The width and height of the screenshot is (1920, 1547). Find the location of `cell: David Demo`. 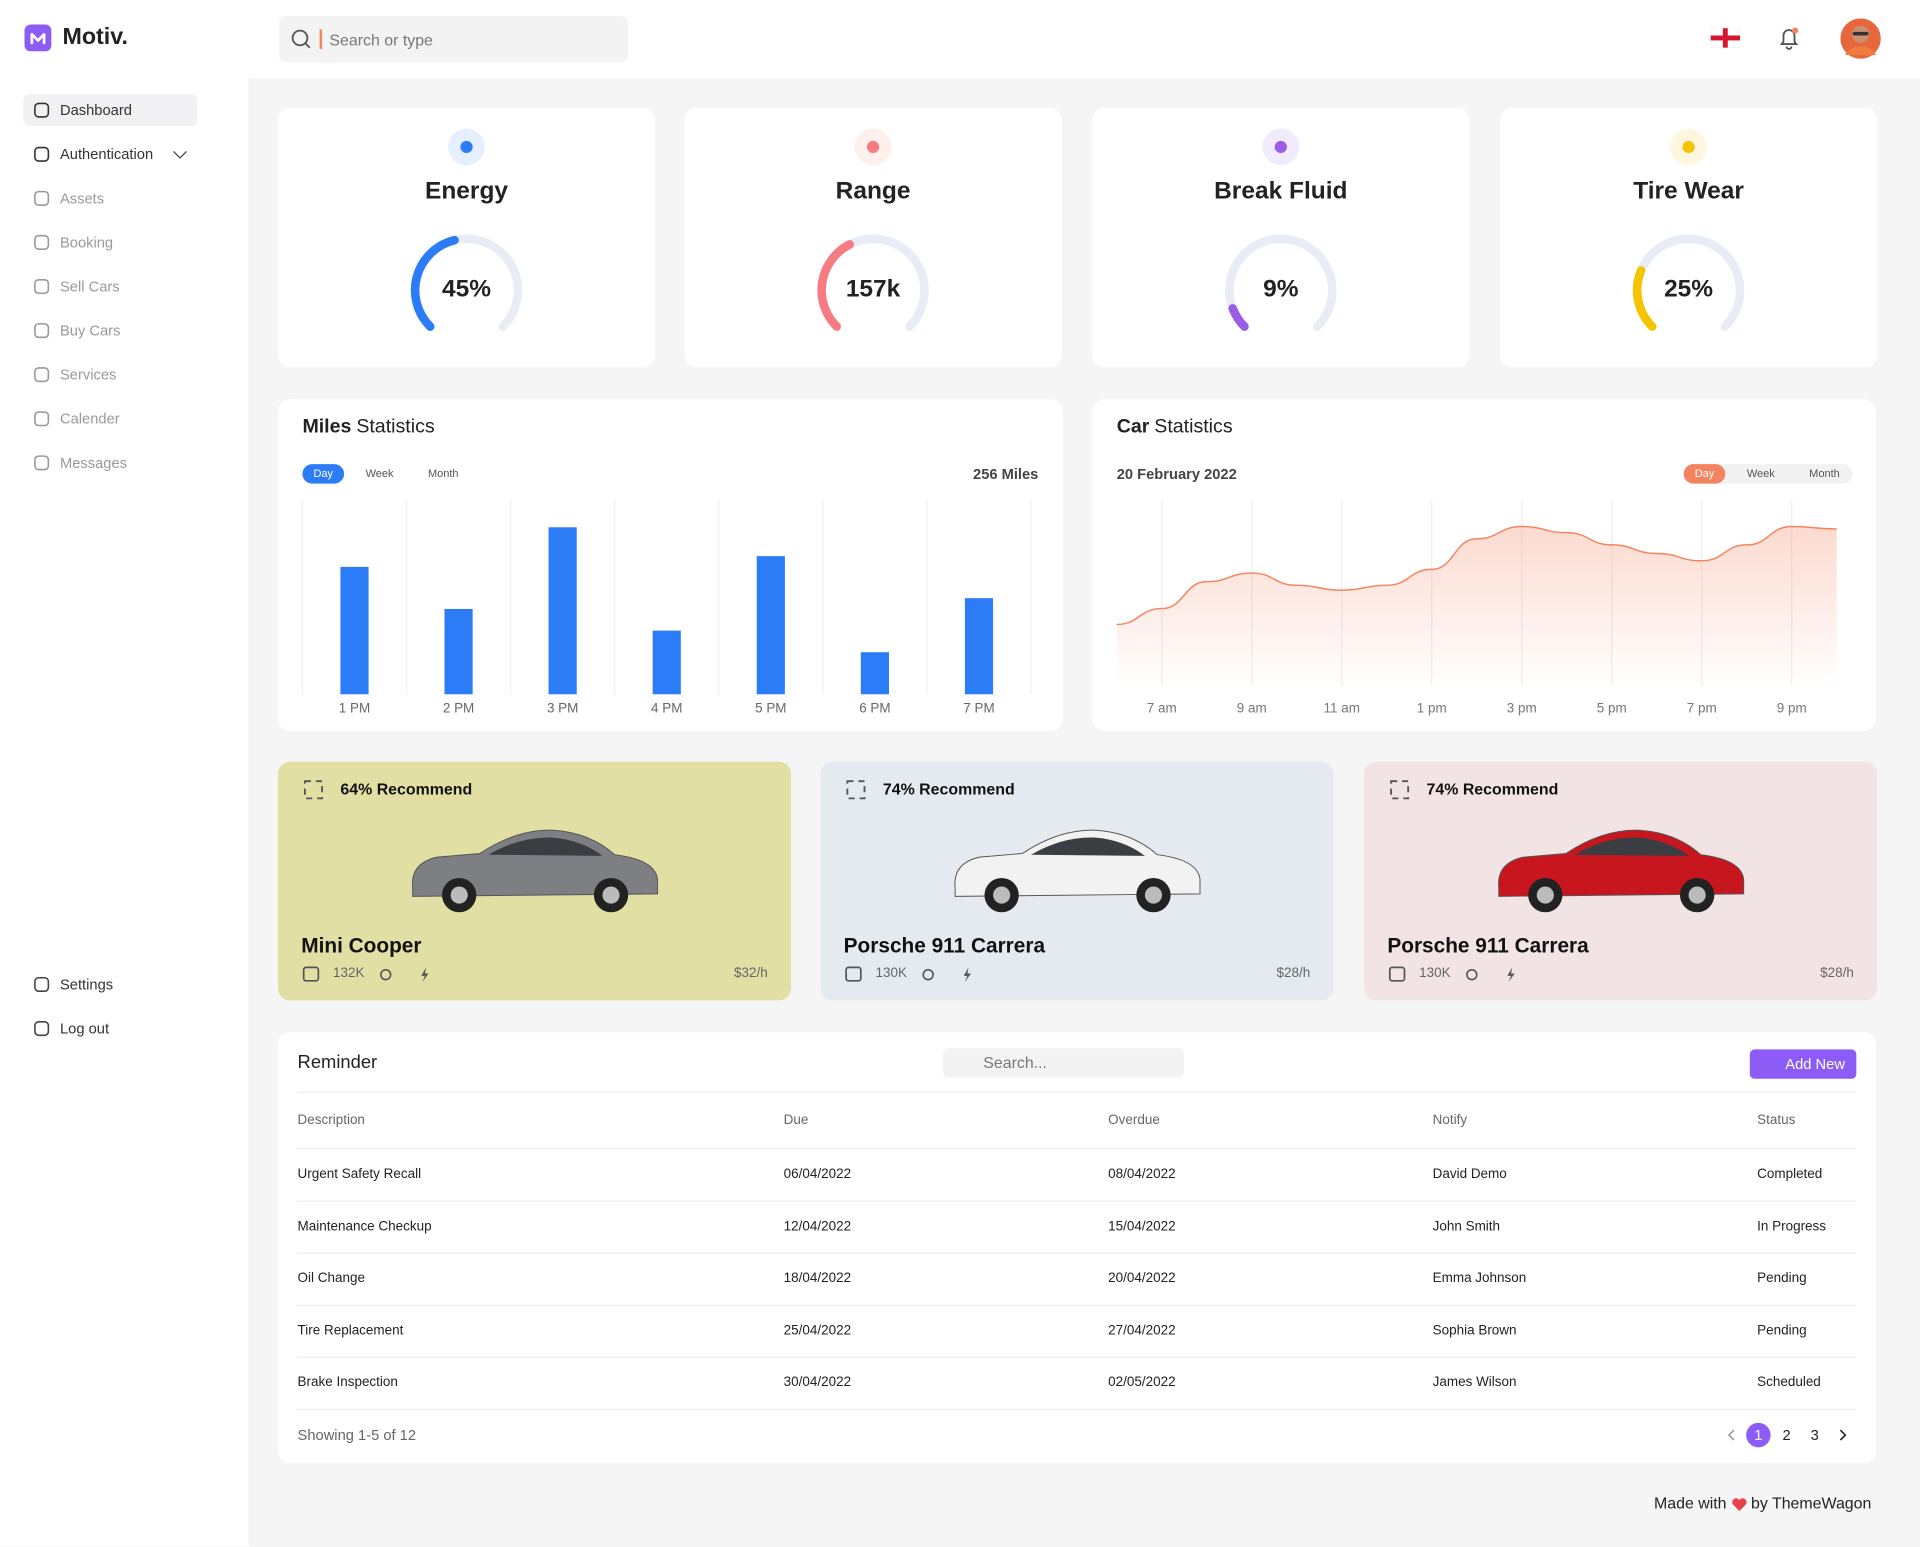

cell: David Demo is located at coordinates (1469, 1175).